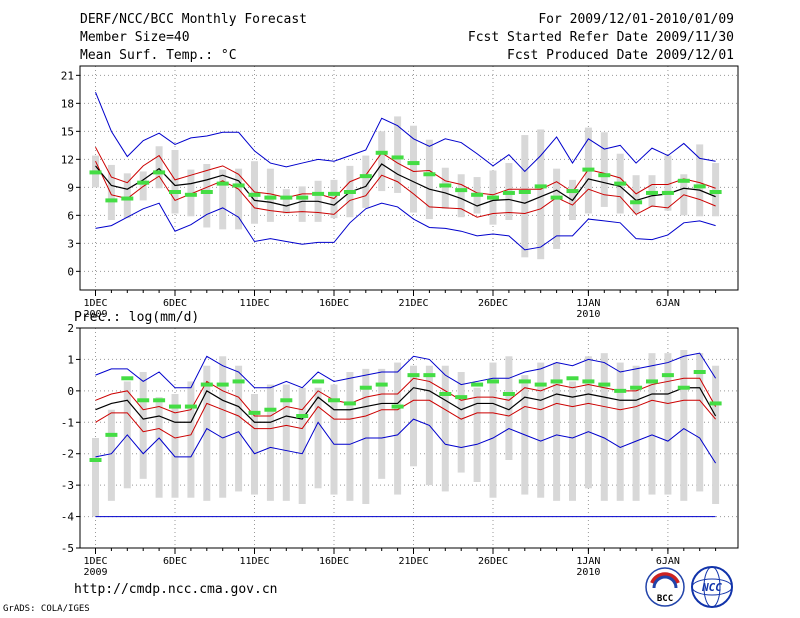 The width and height of the screenshot is (800, 618). Describe the element at coordinates (135, 37) in the screenshot. I see `member-size: Member Size=40` at that location.